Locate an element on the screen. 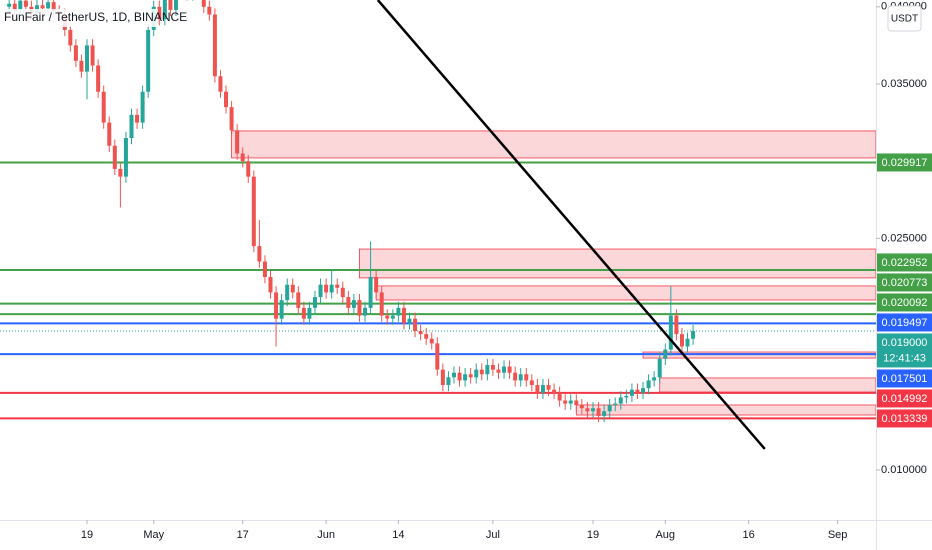  price-label: 0.014992 is located at coordinates (905, 399).